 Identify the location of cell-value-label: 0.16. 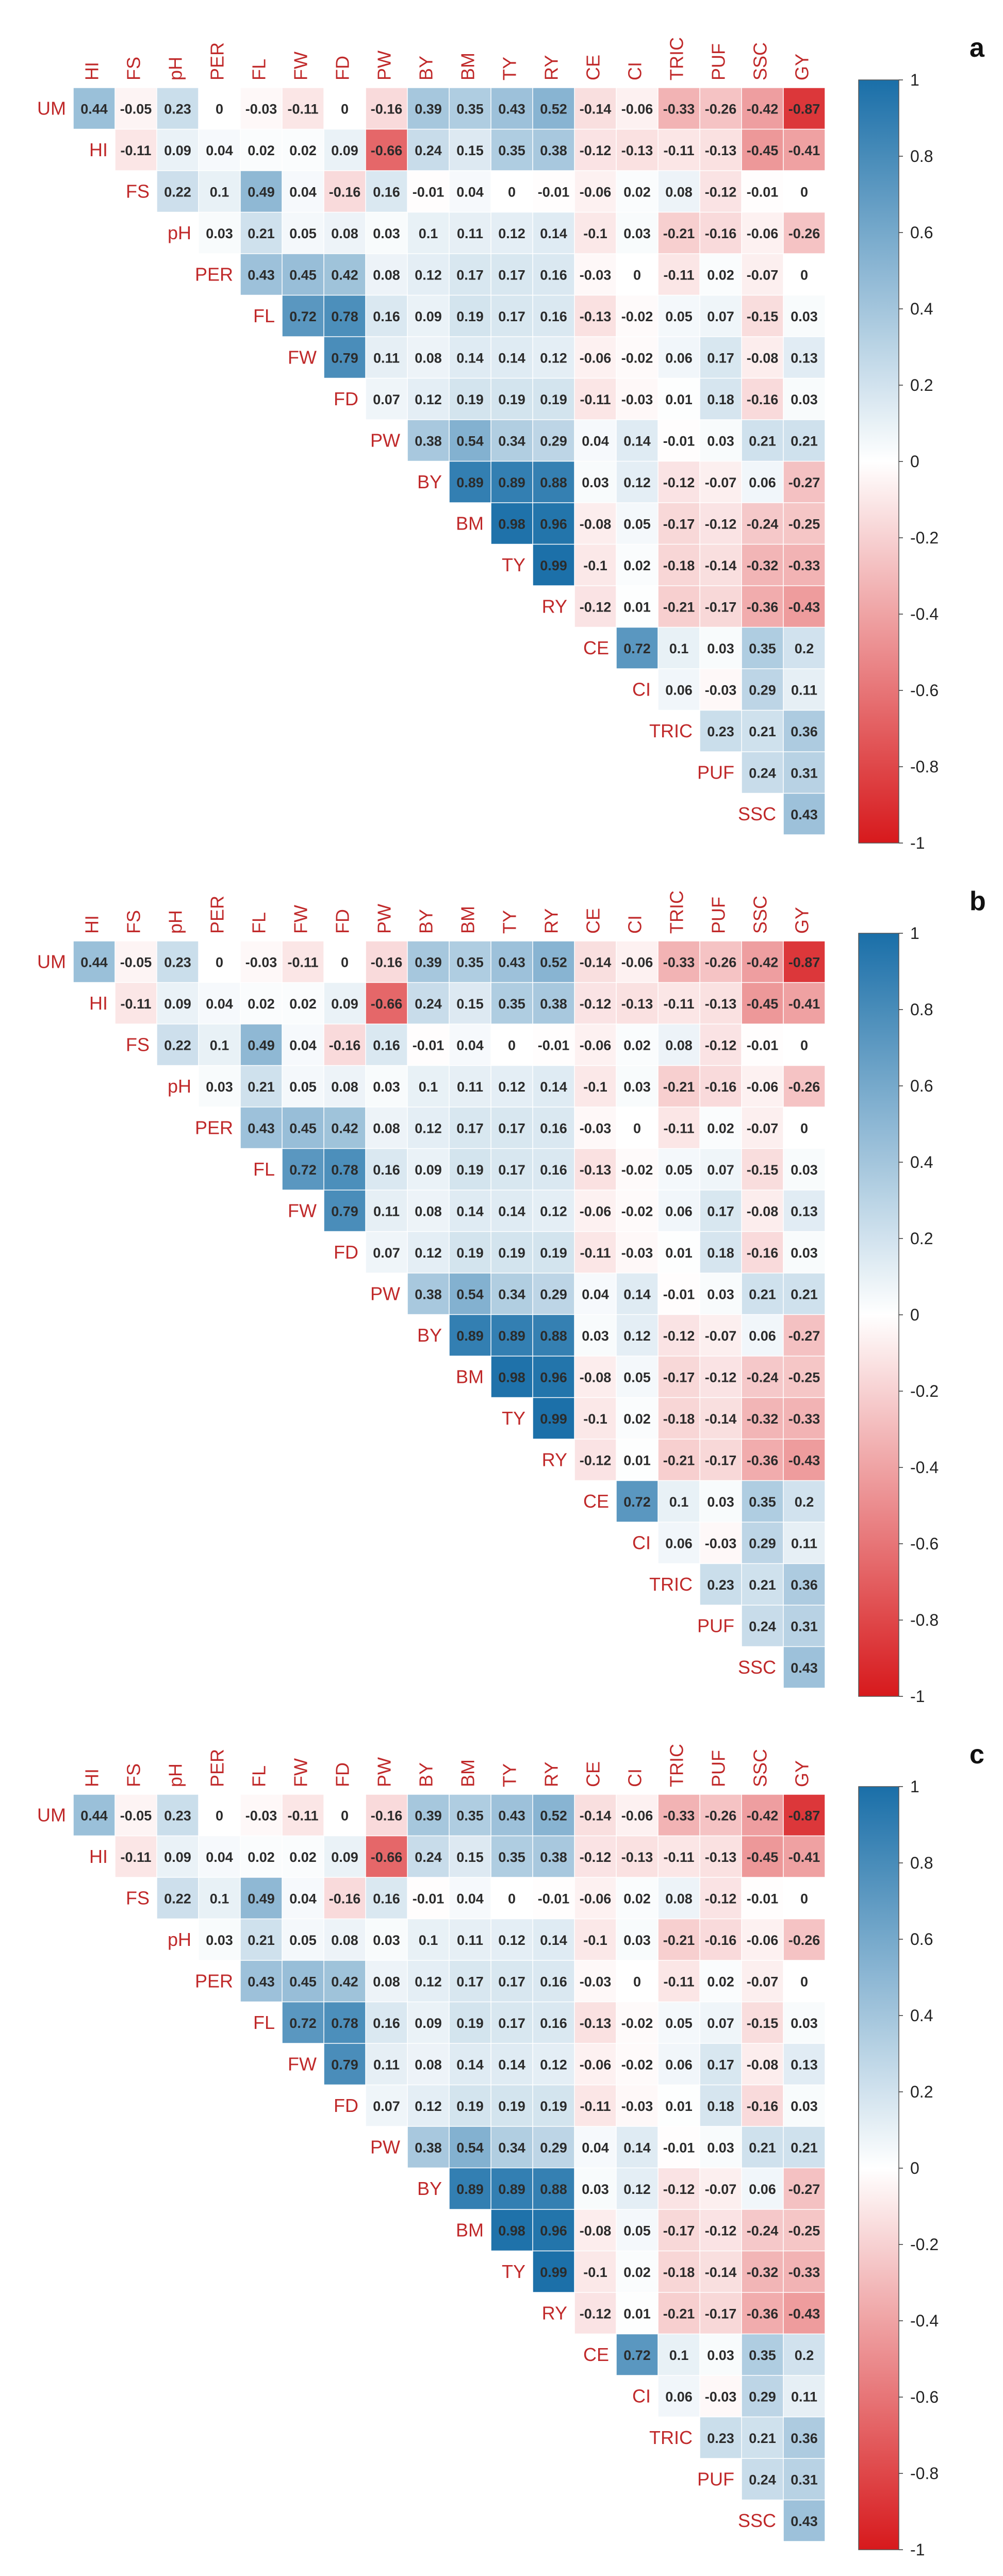
(387, 1899).